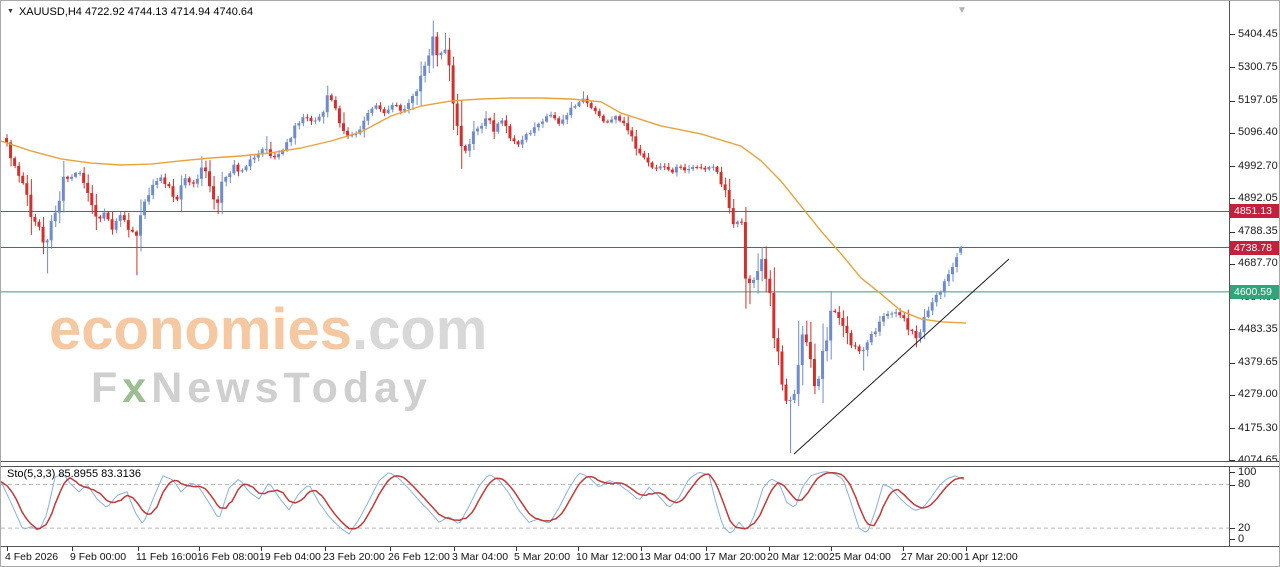 Image resolution: width=1280 pixels, height=567 pixels. I want to click on stochastic-panel, so click(615, 506).